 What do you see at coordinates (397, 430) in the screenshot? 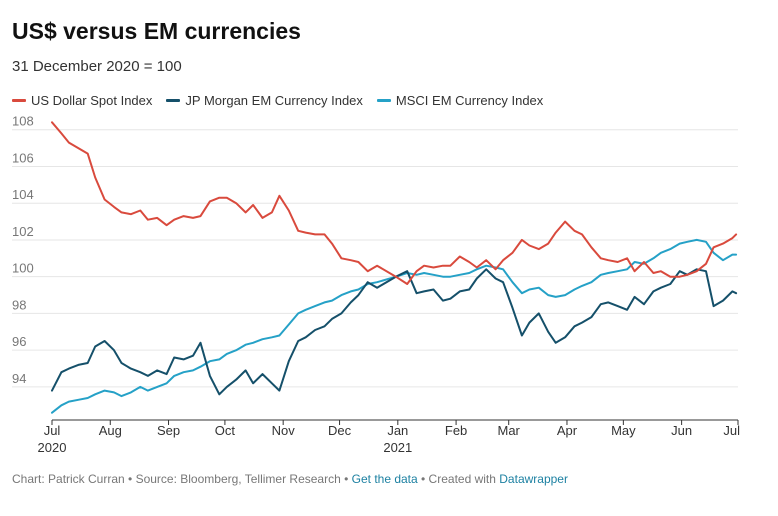
I see `x-tick-label: Jan` at bounding box center [397, 430].